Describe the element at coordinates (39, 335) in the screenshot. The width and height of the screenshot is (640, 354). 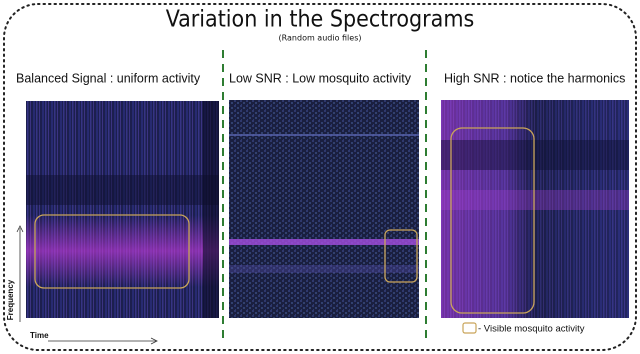
I see `time-label: Time` at that location.